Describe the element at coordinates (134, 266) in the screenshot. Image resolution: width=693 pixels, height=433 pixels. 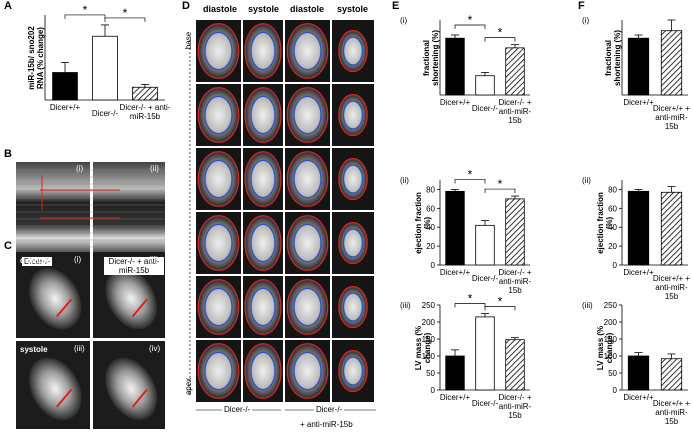
I see `image-caption: Dicer-/- + anti-miR-15b` at that location.